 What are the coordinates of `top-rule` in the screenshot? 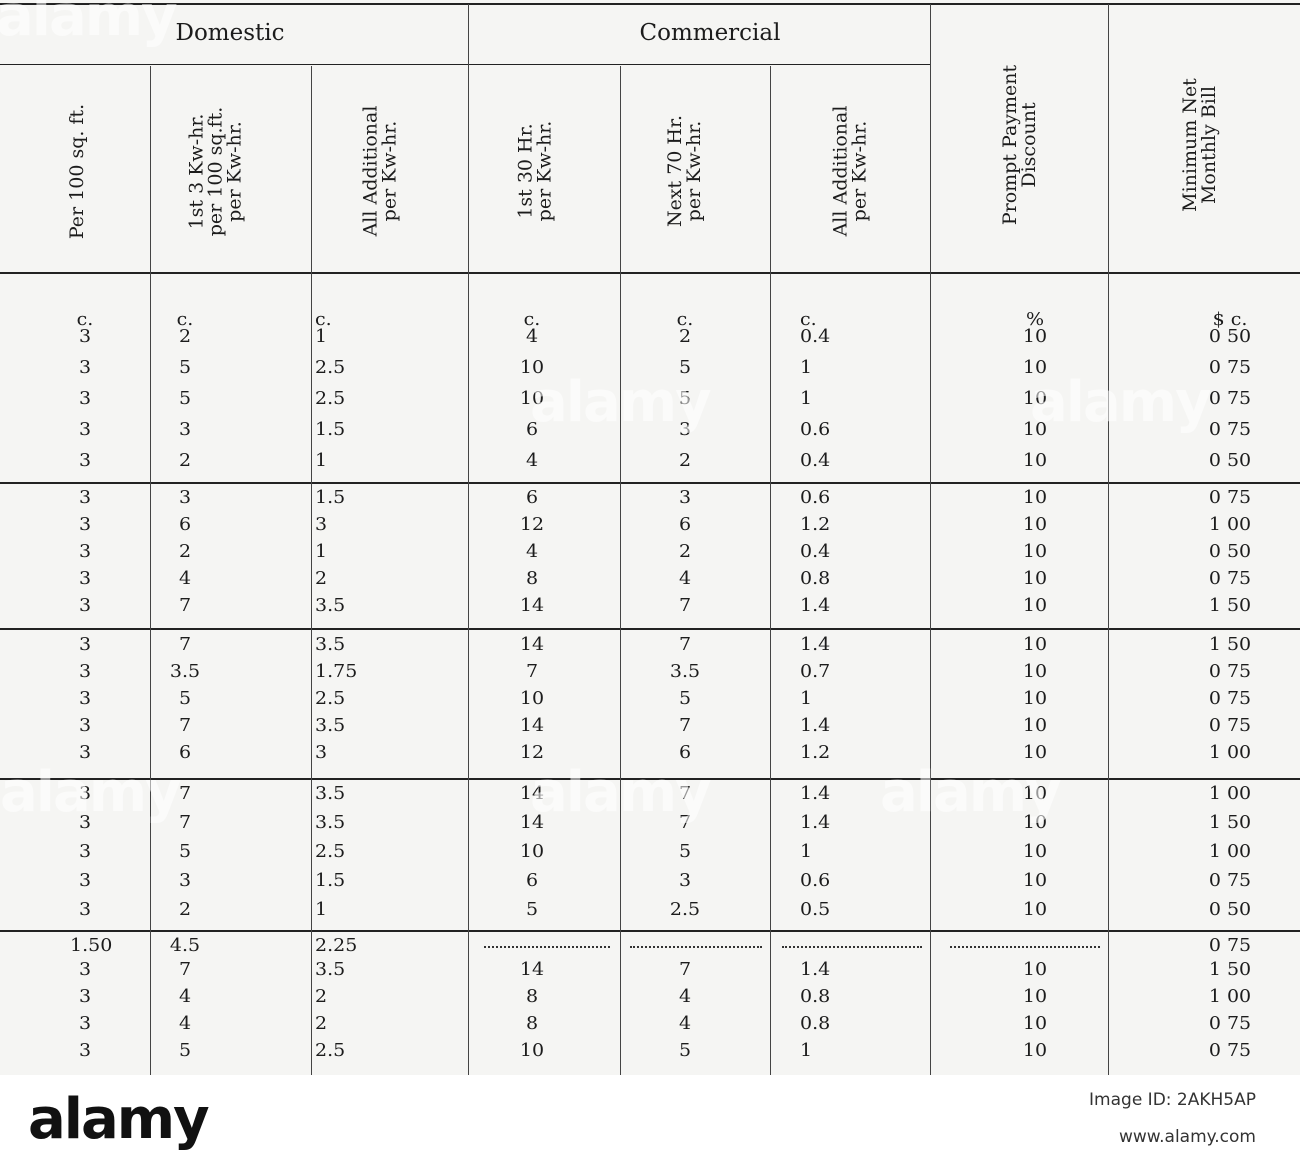 It's located at (650, 4).